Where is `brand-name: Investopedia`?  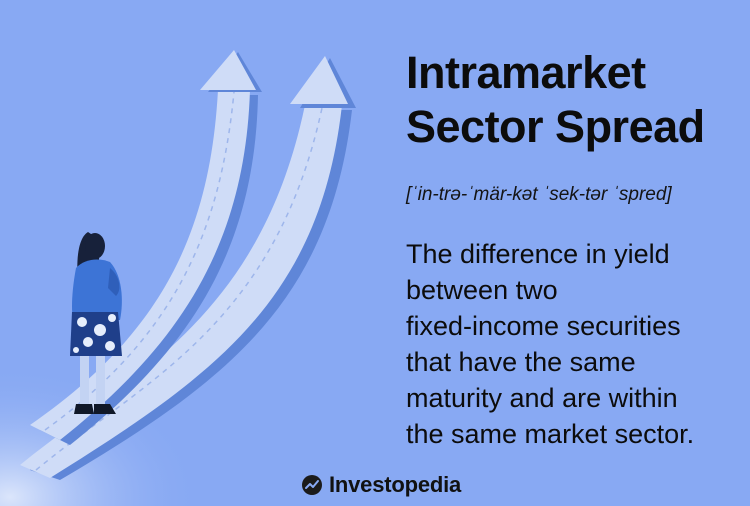 brand-name: Investopedia is located at coordinates (395, 484).